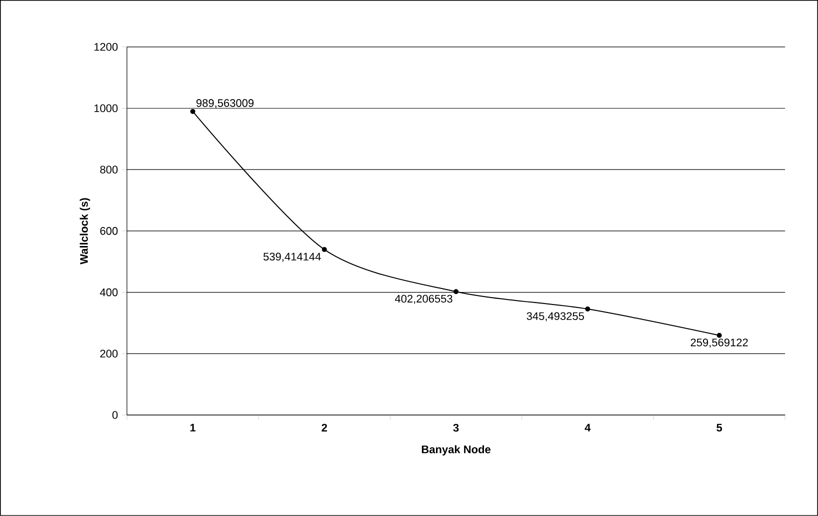 The height and width of the screenshot is (516, 818). What do you see at coordinates (292, 257) in the screenshot?
I see `data-label: 539,414144` at bounding box center [292, 257].